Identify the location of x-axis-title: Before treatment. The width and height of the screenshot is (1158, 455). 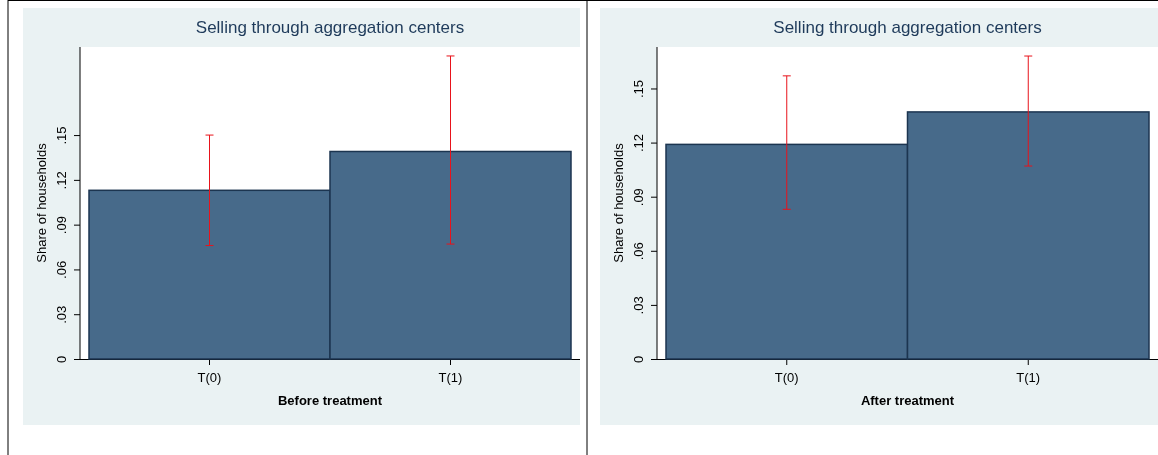
(330, 400).